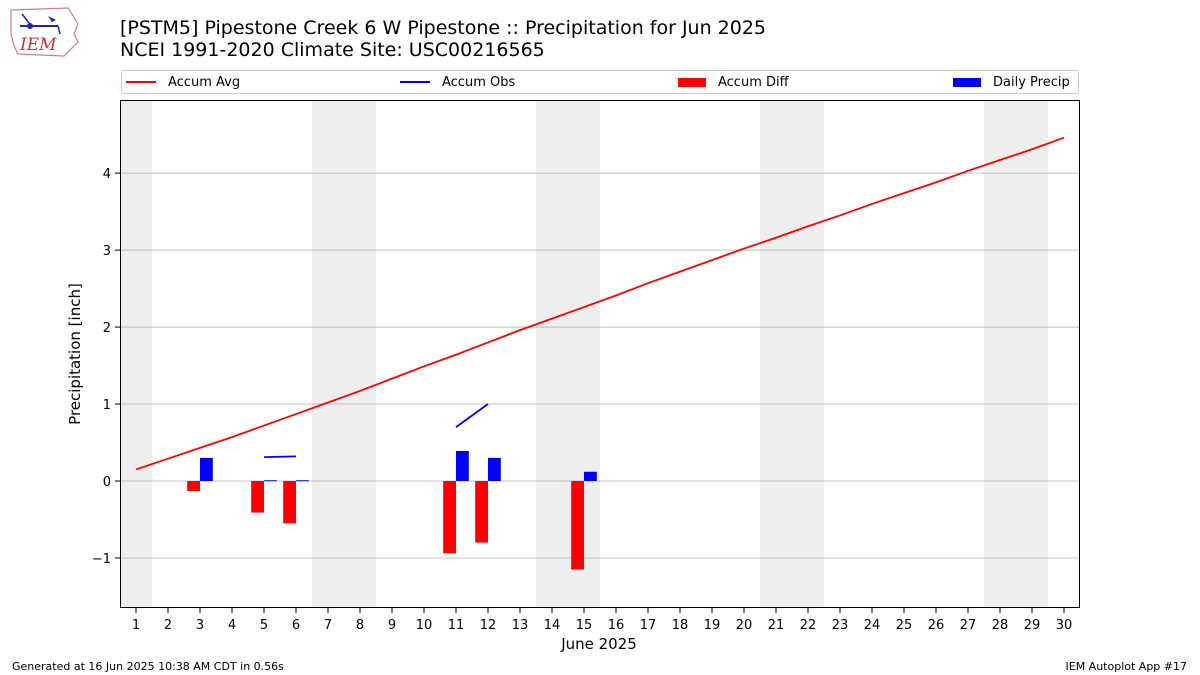 The width and height of the screenshot is (1200, 675). Describe the element at coordinates (101, 559) in the screenshot. I see `y-tick-label: −1` at that location.